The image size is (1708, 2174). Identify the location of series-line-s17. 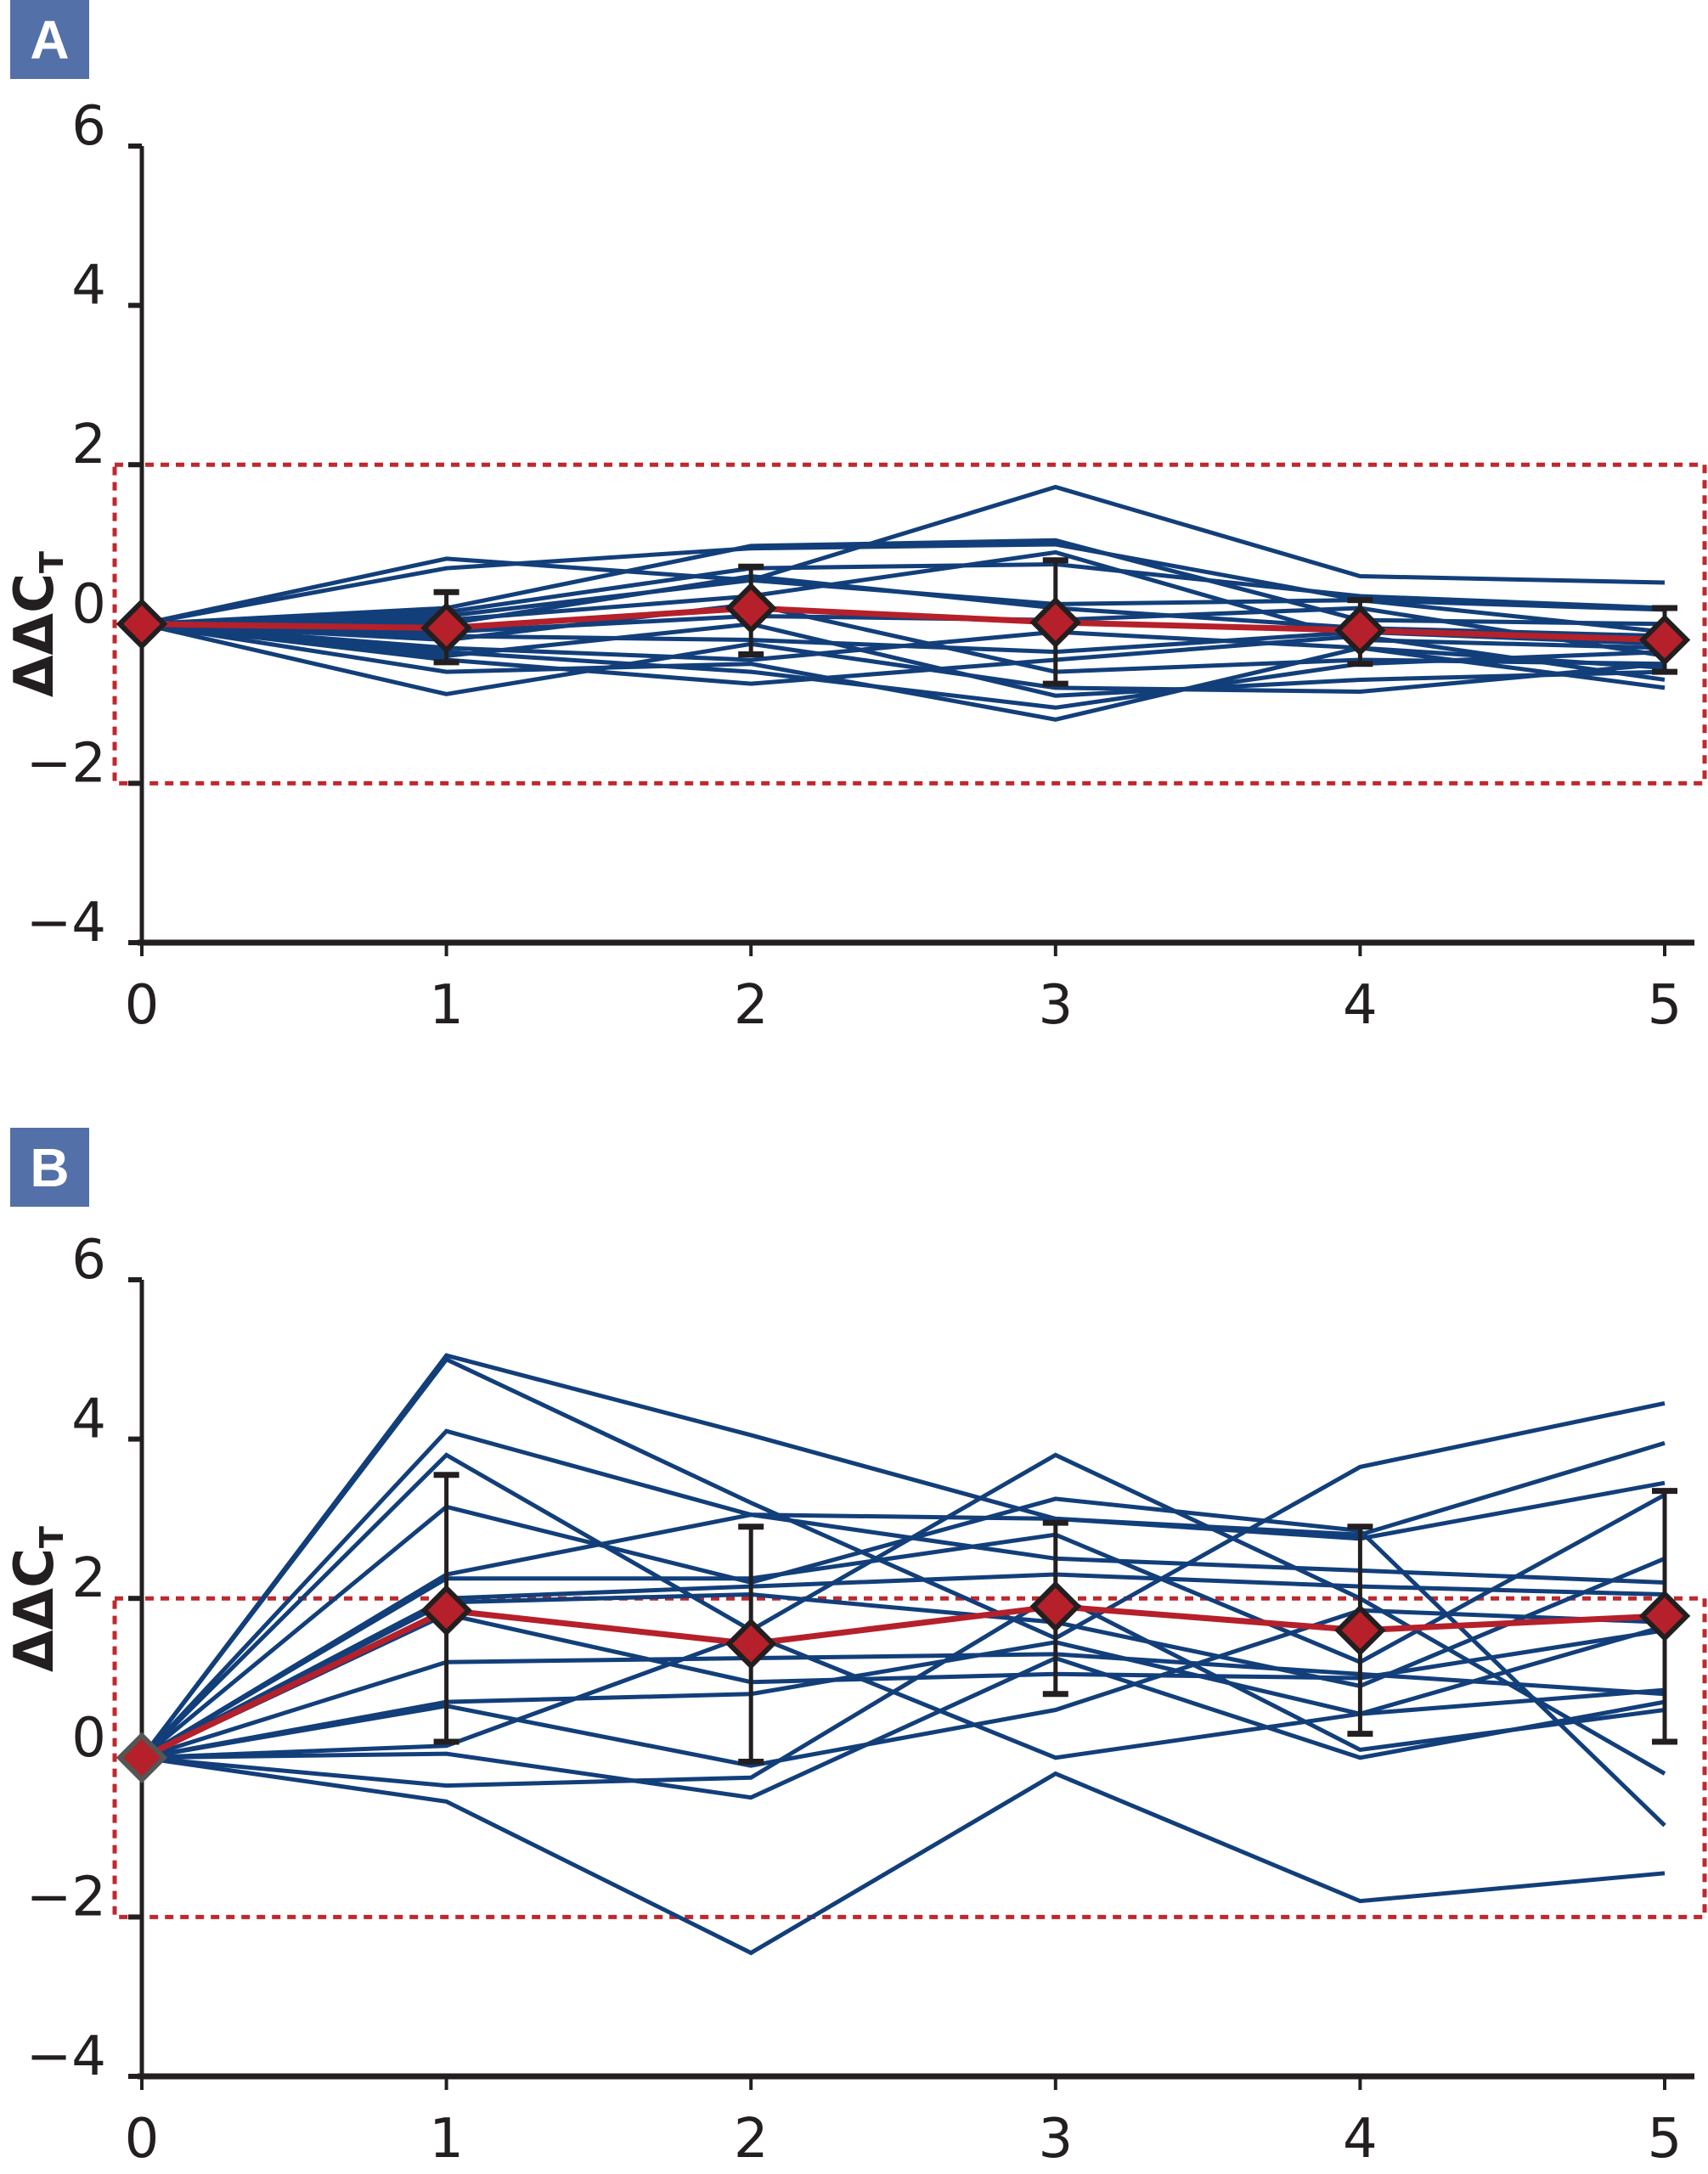
(903, 1855).